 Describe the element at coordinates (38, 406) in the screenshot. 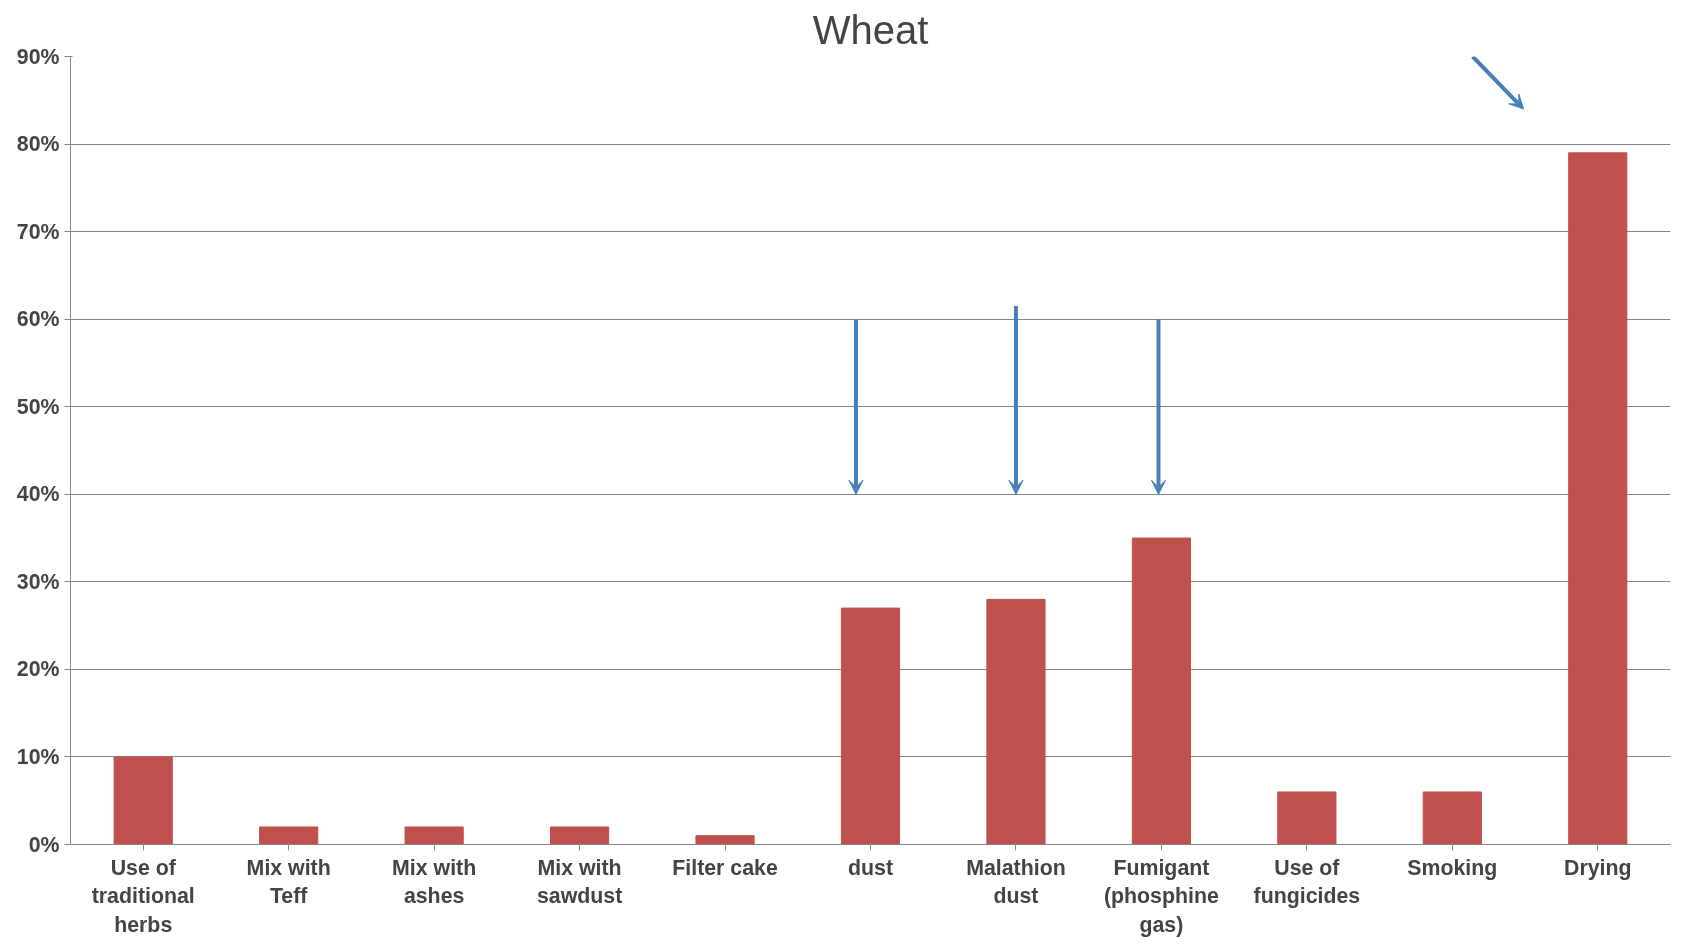

I see `y-tick-label: 50%` at that location.